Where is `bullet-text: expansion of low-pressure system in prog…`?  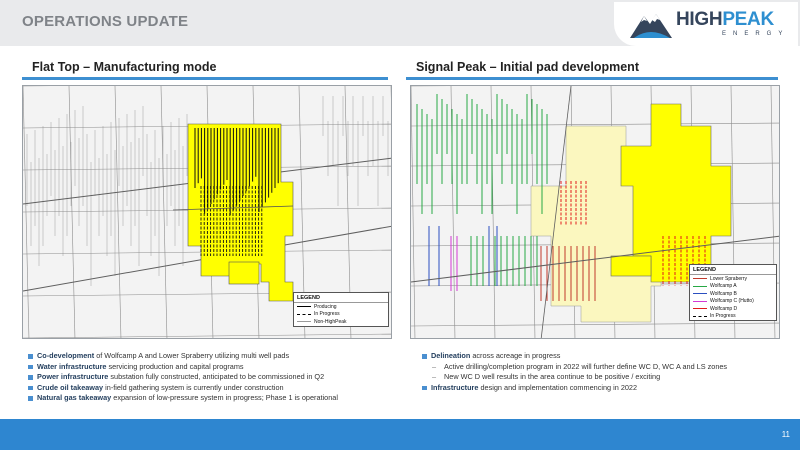
bullet-text: expansion of low-pressure system in prog… is located at coordinates (224, 398).